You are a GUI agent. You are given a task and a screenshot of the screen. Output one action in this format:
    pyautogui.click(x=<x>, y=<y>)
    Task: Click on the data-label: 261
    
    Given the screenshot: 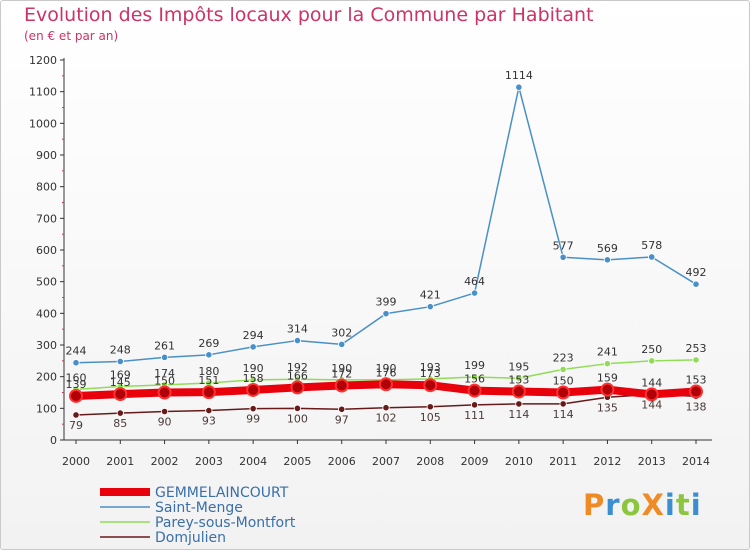 What is the action you would take?
    pyautogui.click(x=164, y=345)
    